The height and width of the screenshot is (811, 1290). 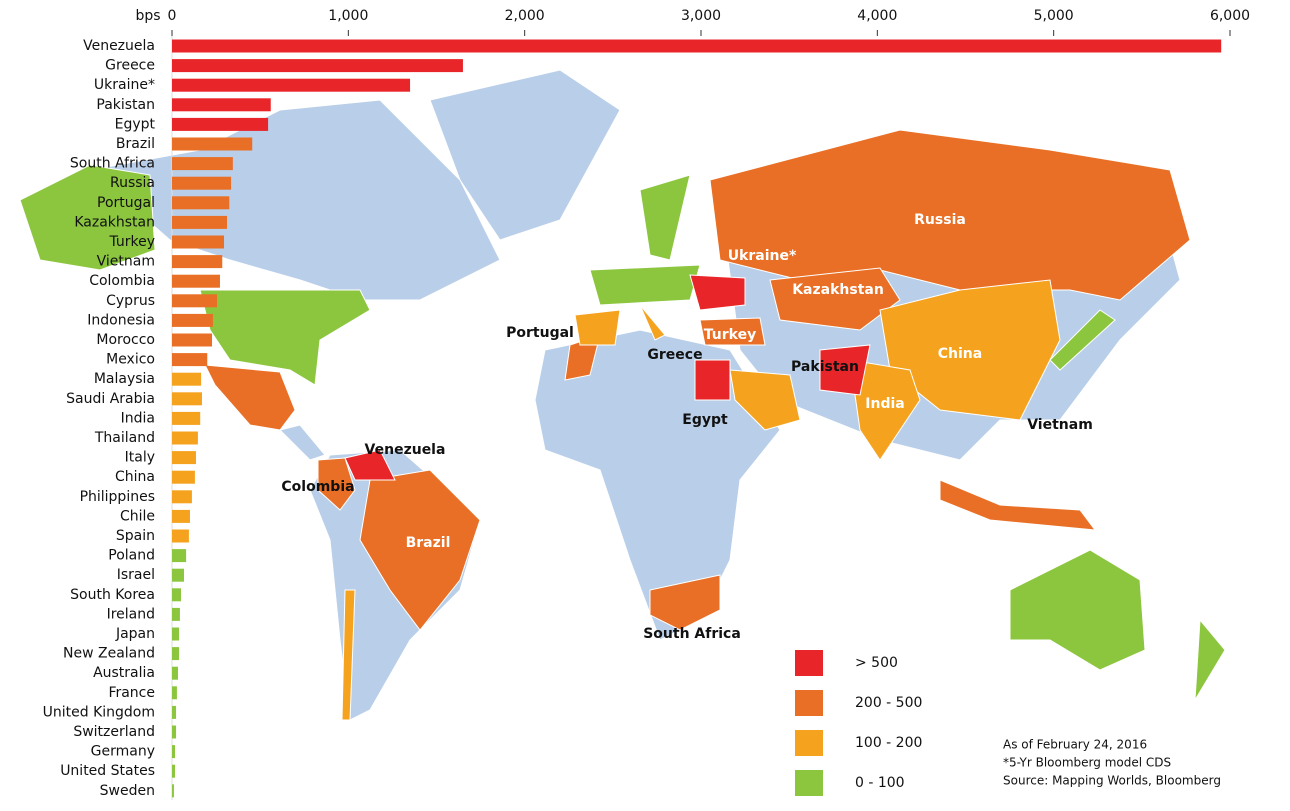 I want to click on map-label: Colombia, so click(x=317, y=487).